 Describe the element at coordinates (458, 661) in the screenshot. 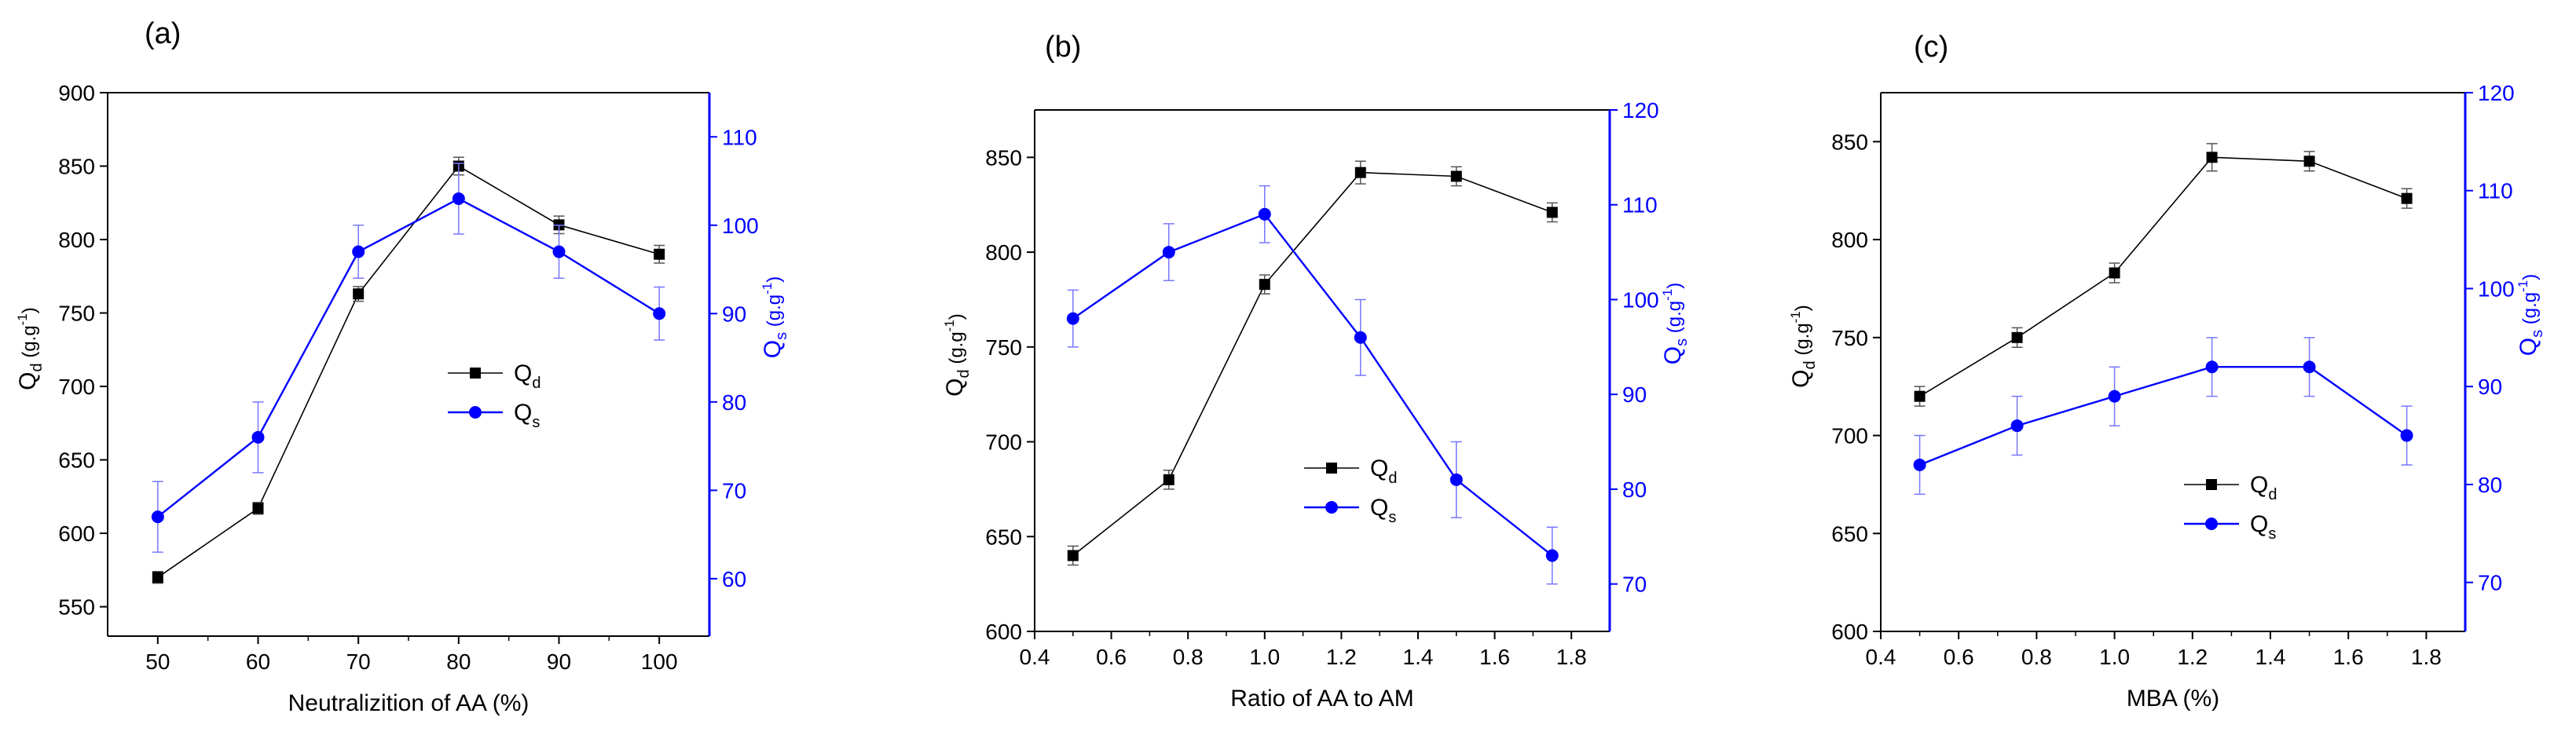

I see `x-tick-label: 80` at that location.